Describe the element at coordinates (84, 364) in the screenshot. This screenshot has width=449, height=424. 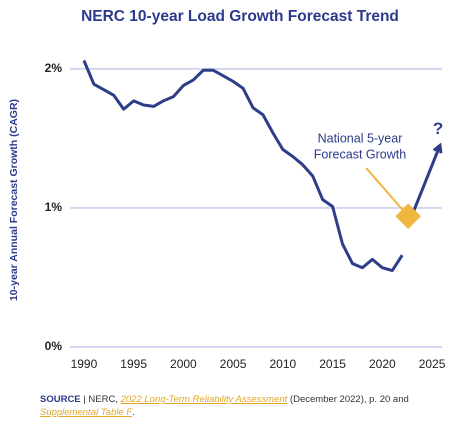
I see `x-tick-label: 1990` at that location.